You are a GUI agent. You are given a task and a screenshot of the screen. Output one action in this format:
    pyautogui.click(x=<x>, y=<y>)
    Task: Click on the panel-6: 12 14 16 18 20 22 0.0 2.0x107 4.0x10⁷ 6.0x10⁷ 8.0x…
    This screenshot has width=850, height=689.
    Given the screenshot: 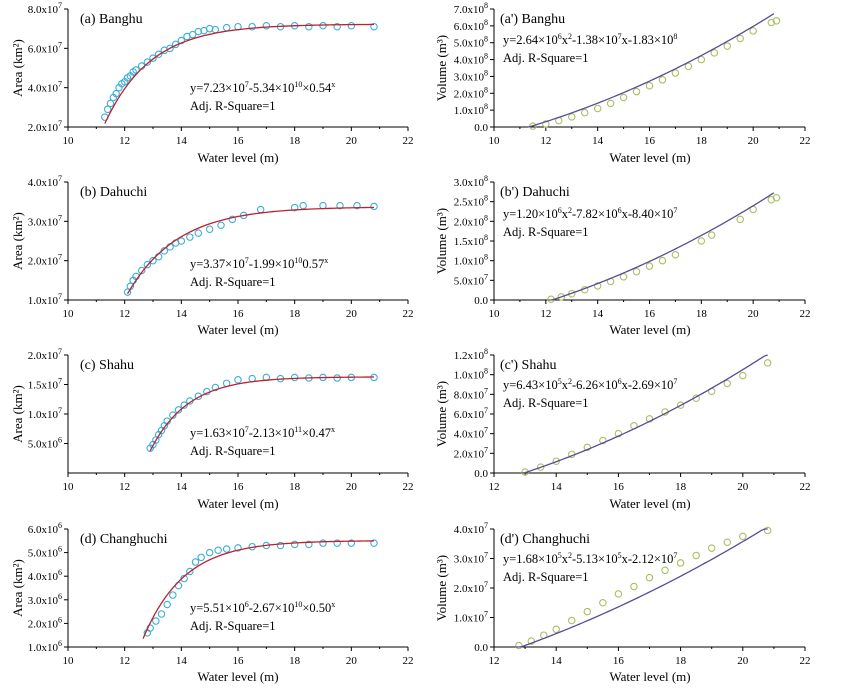 What is the action you would take?
    pyautogui.click(x=622, y=429)
    